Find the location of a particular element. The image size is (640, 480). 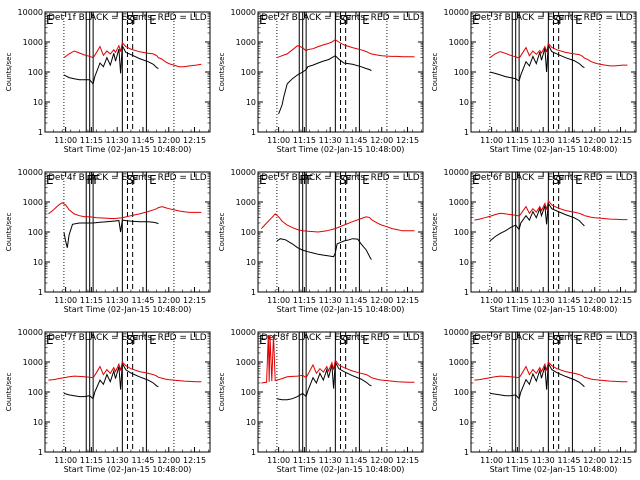

panel-title: Det 6f BLACK = Events, RED = LLD is located at coordinates (553, 178).